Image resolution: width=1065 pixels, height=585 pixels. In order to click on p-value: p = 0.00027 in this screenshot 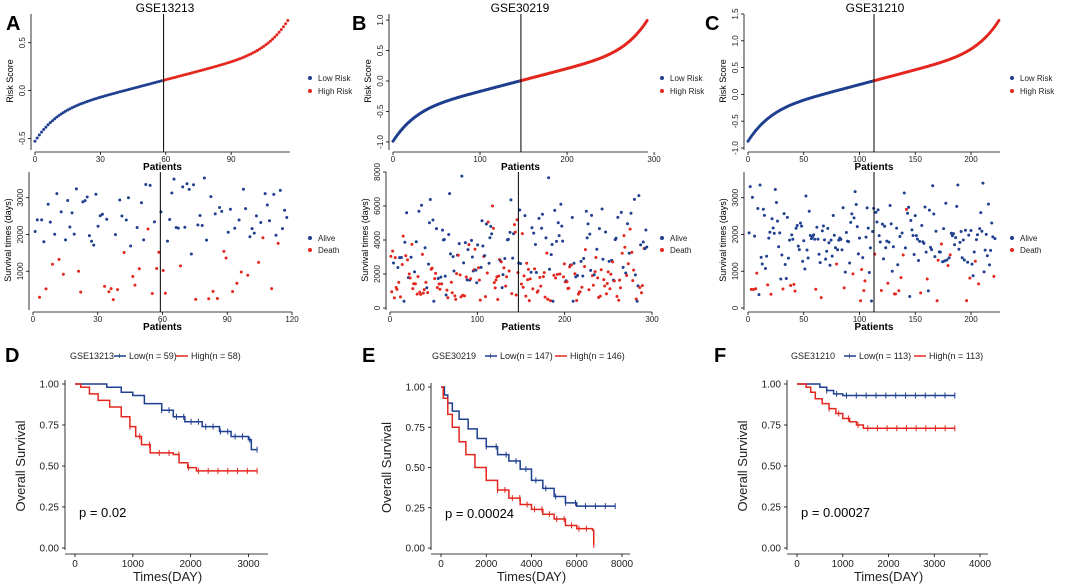, I will do `click(835, 512)`.